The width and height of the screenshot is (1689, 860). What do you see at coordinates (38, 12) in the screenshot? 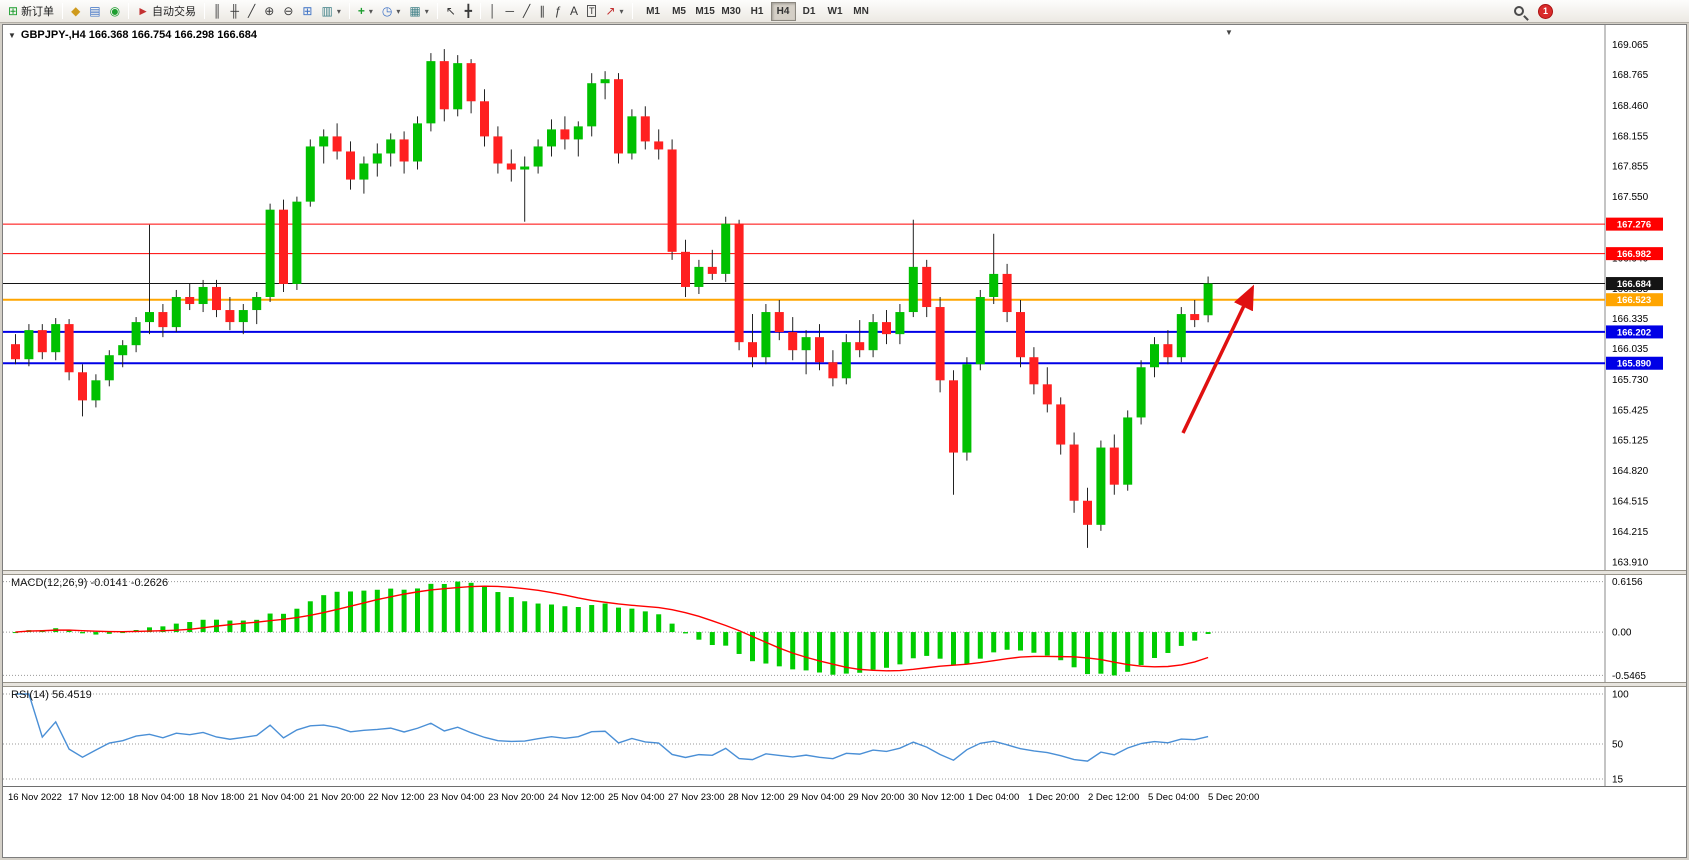
I see `new-order-label: 新订单` at bounding box center [38, 12].